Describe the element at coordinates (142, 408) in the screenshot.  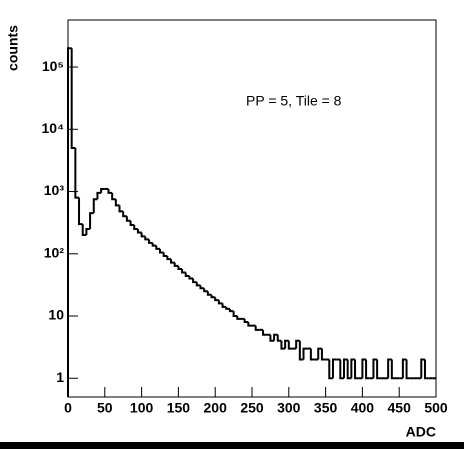
I see `x-tick-label: 100` at that location.